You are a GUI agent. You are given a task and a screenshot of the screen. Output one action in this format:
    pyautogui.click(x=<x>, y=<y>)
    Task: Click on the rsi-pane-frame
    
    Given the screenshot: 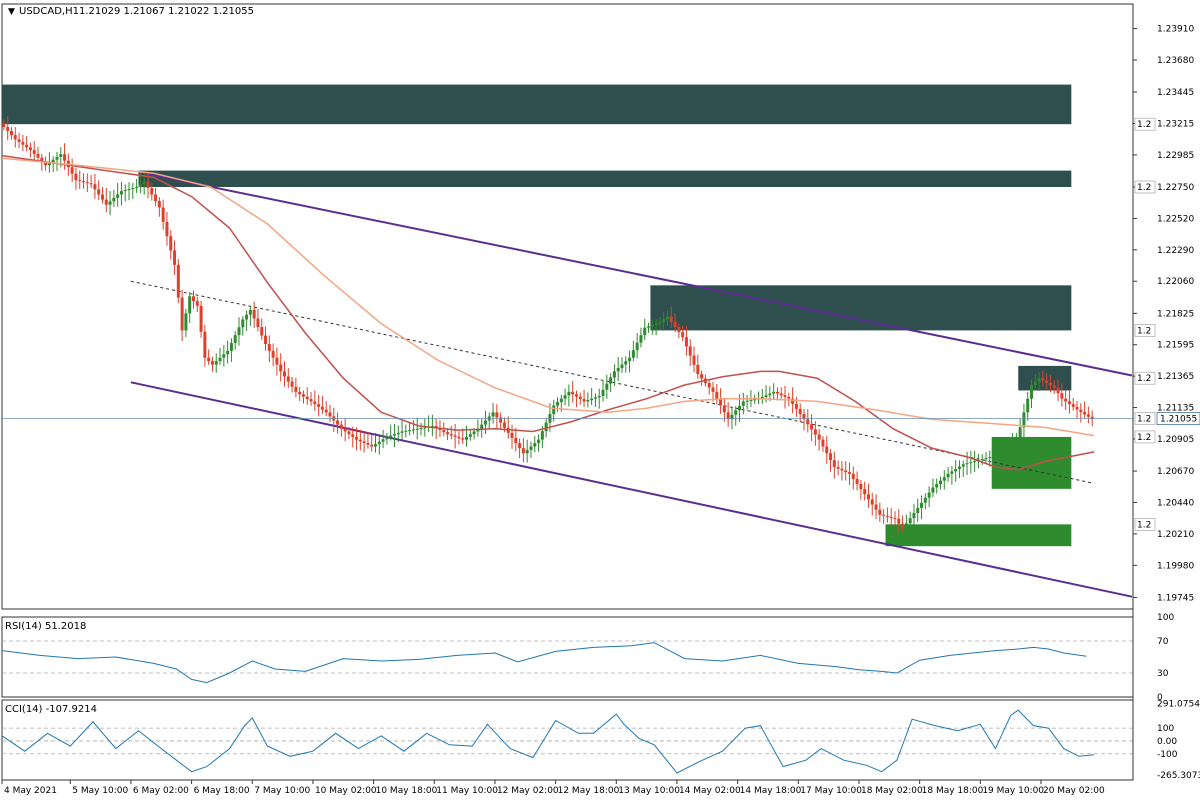 What is the action you would take?
    pyautogui.click(x=567, y=657)
    